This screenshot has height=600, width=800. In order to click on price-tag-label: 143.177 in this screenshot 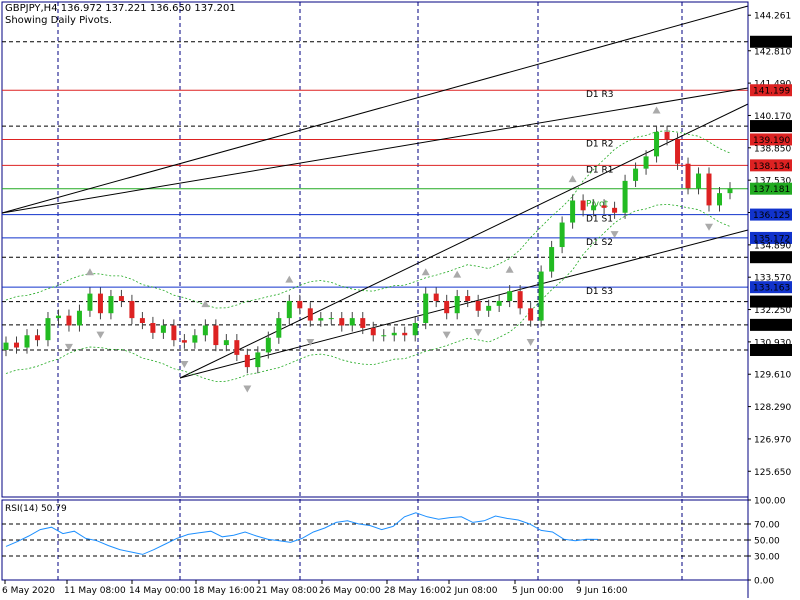, I will do `click(771, 43)`.